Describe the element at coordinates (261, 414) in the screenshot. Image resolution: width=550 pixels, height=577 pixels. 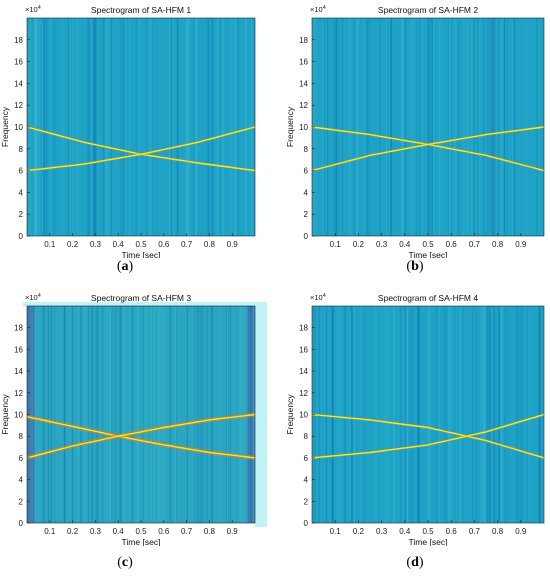
I see `spectrogram-border-right` at that location.